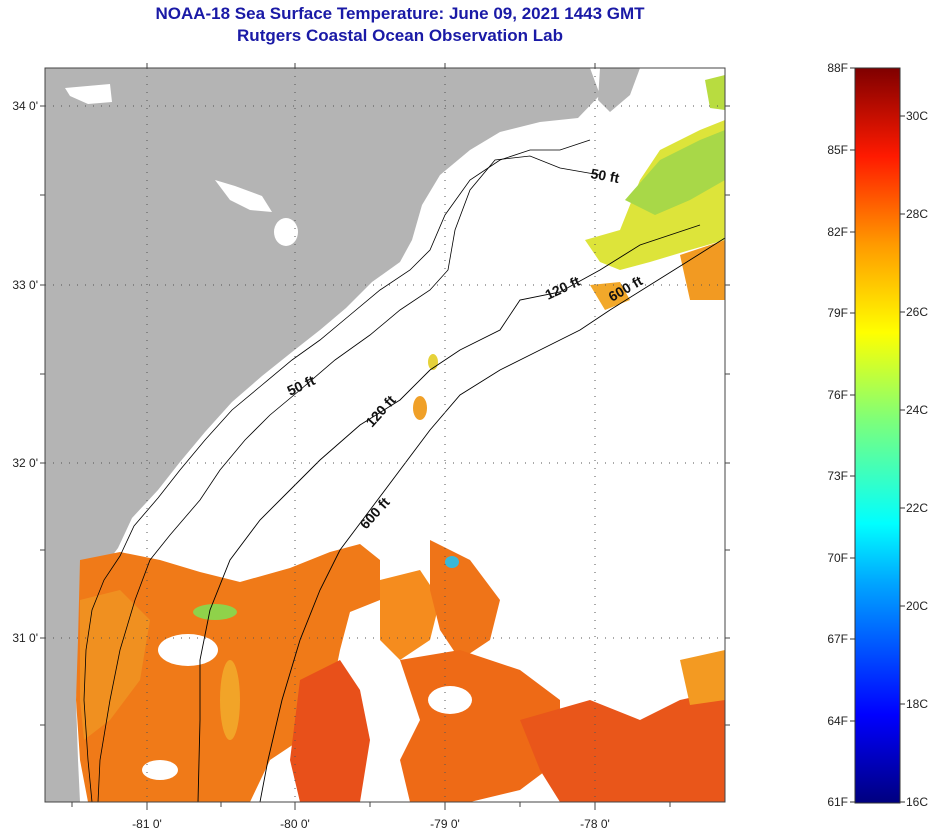 This screenshot has height=832, width=936. I want to click on fahrenheit-label: 88F, so click(837, 68).